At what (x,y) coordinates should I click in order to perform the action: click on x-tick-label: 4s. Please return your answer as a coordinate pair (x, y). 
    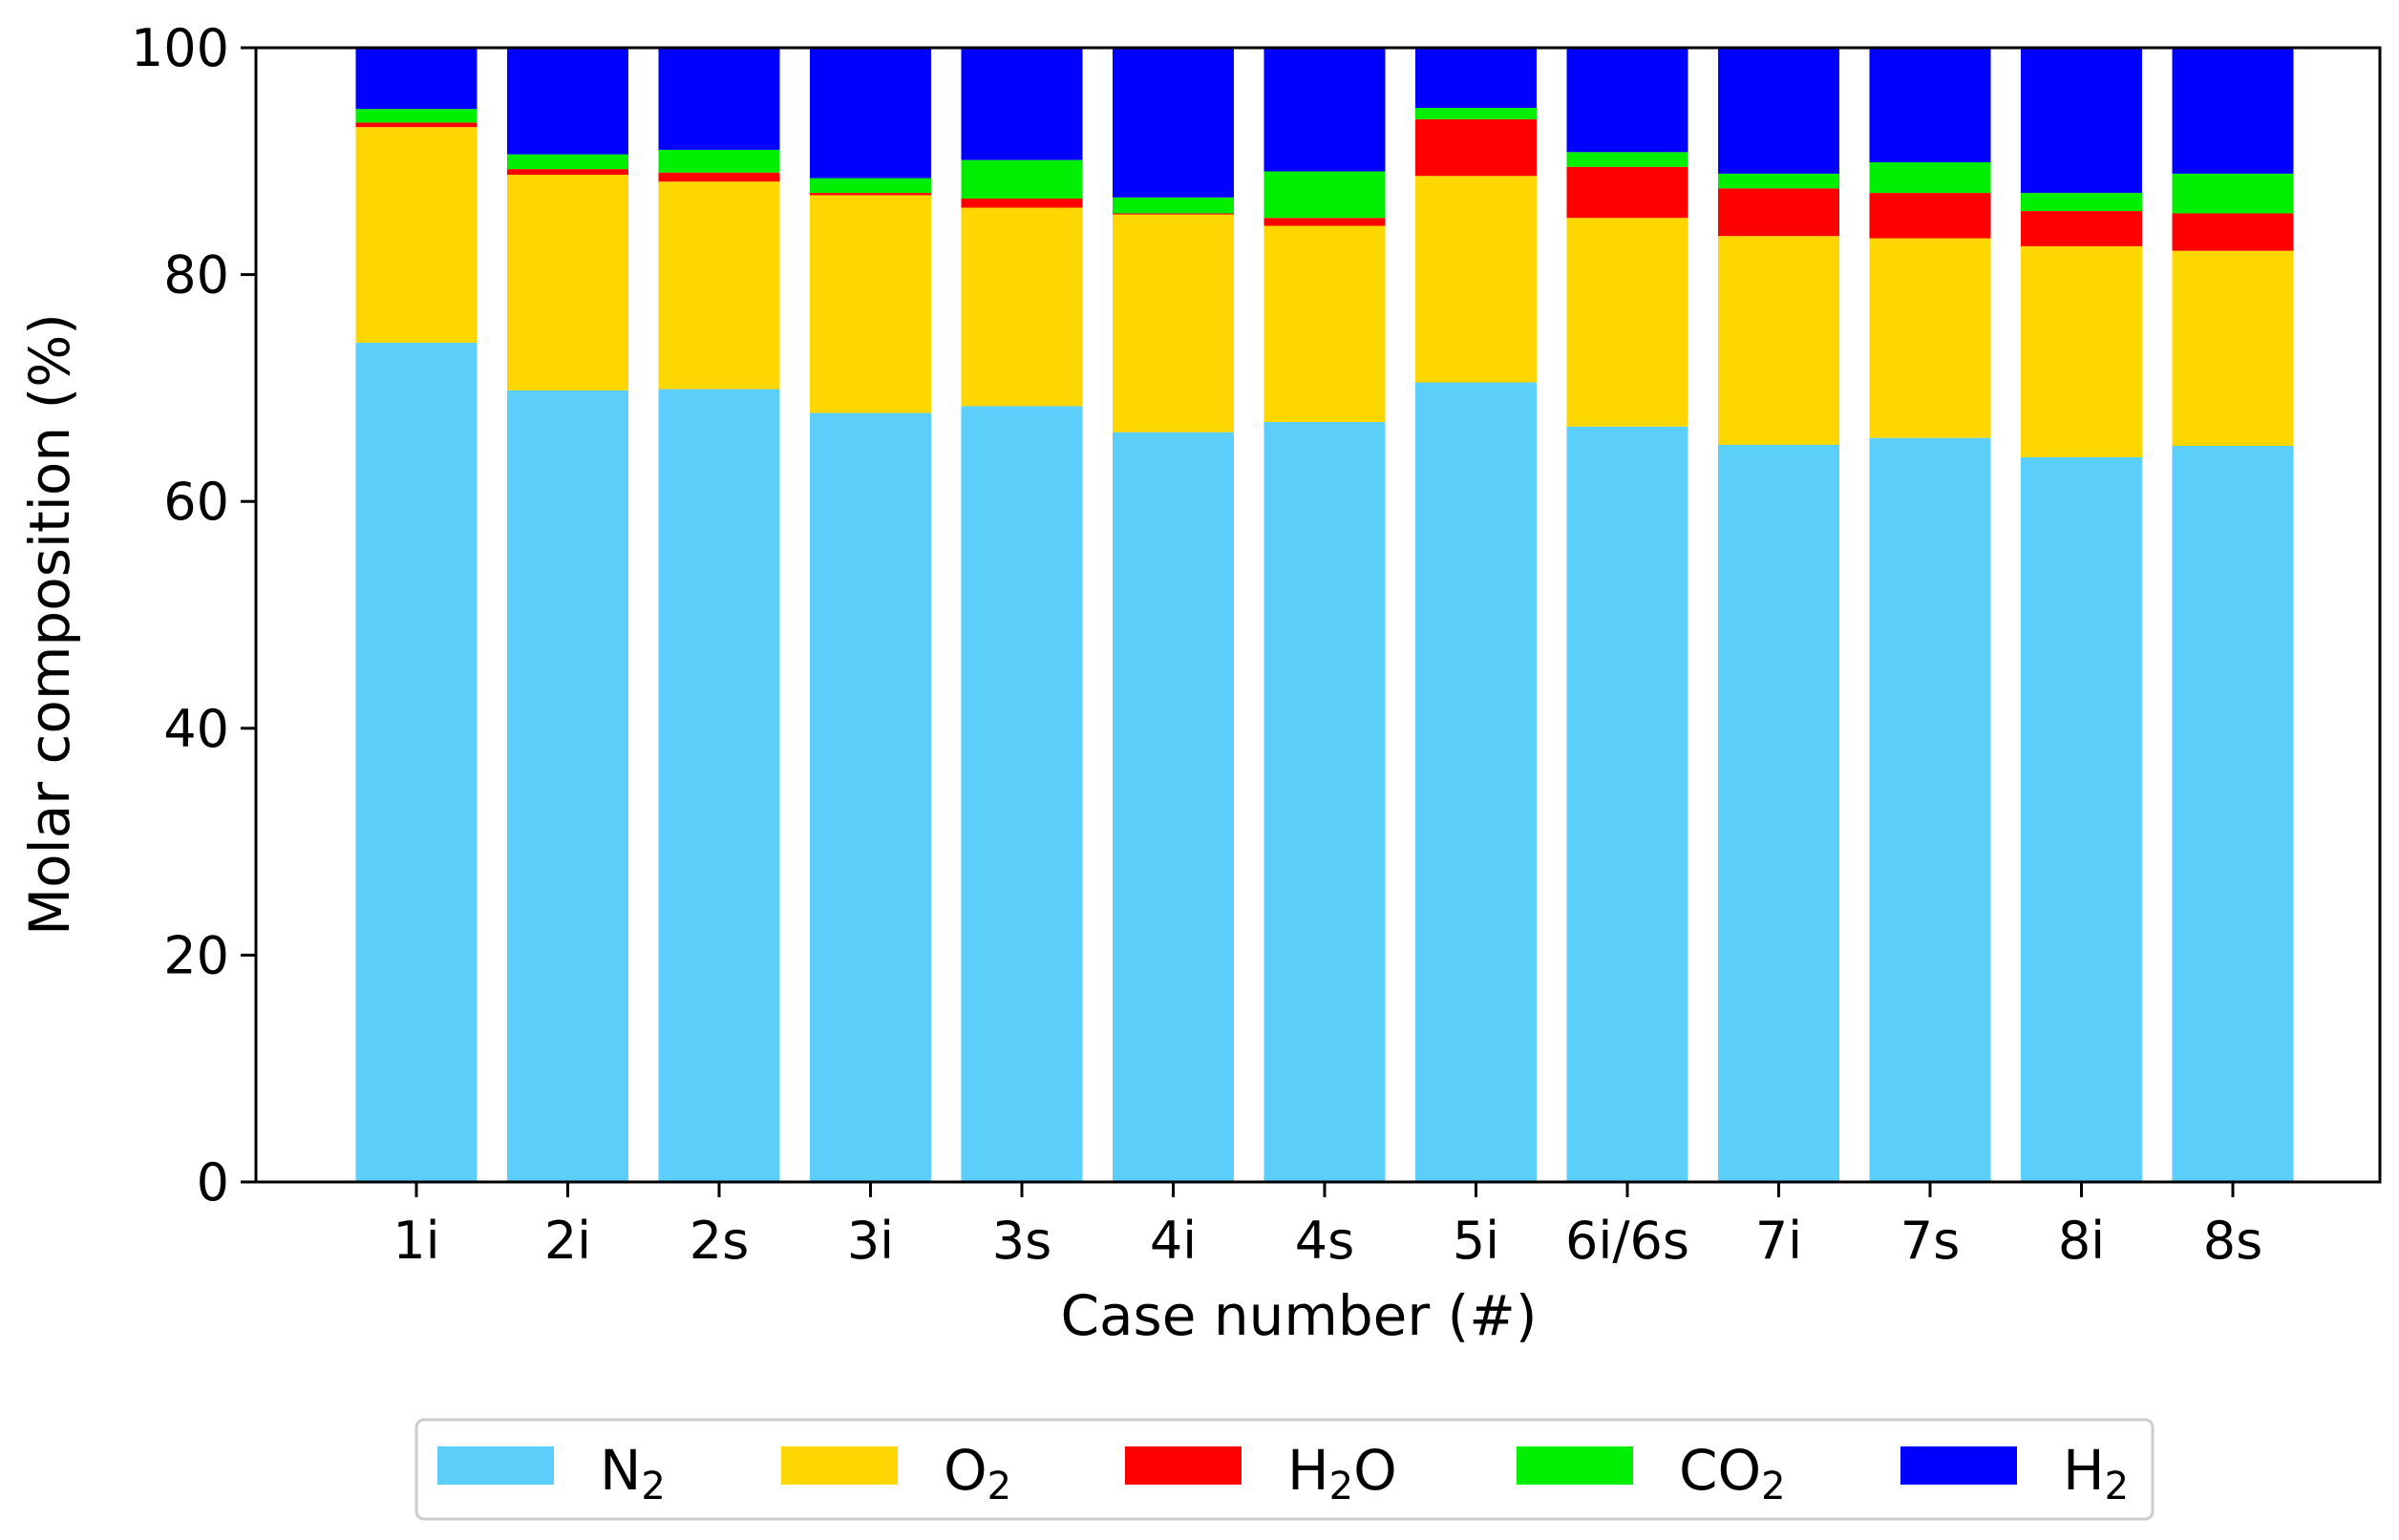
    Looking at the image, I should click on (1325, 1241).